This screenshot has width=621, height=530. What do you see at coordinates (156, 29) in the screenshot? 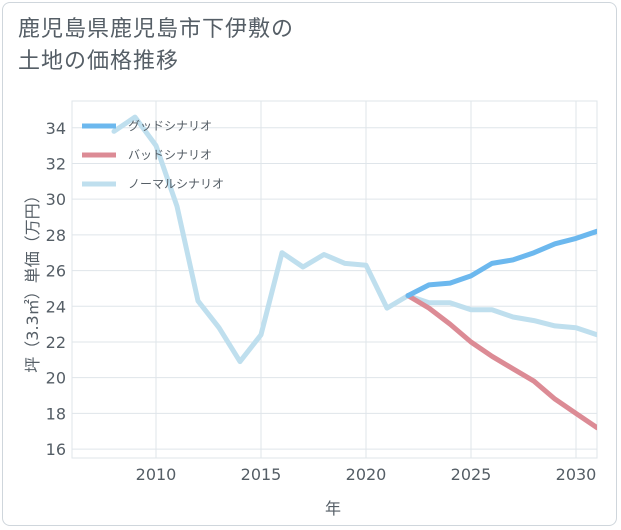
I see `title-line-1: 鹿児島県鹿児島市下伊敷の` at bounding box center [156, 29].